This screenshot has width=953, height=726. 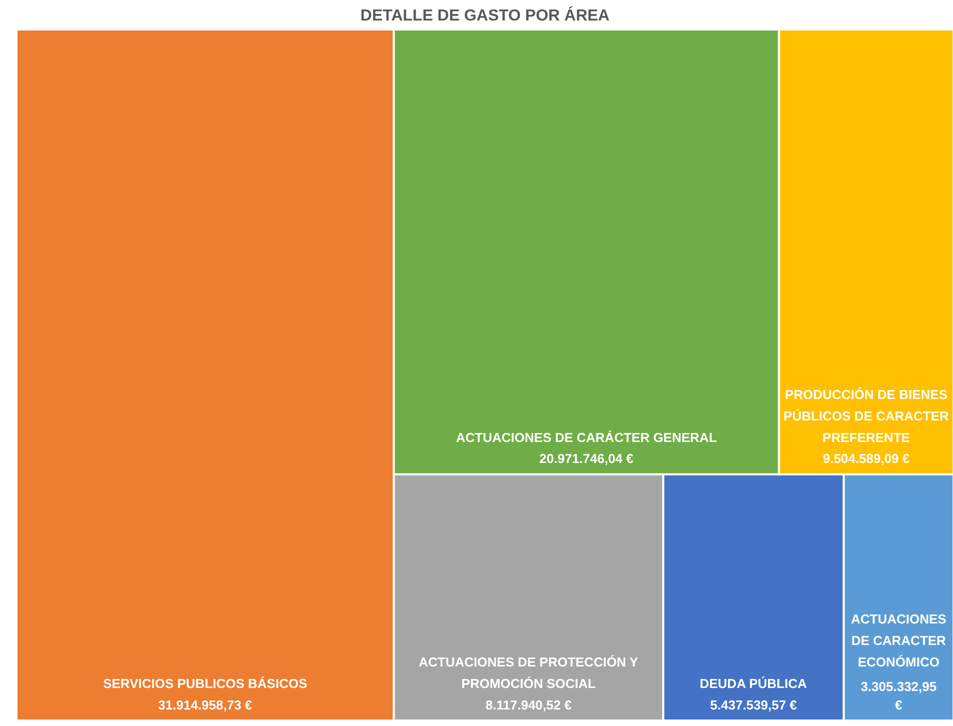 I want to click on category-label: SERVICIOS PUBLICOS BÁSICOS, so click(x=205, y=683).